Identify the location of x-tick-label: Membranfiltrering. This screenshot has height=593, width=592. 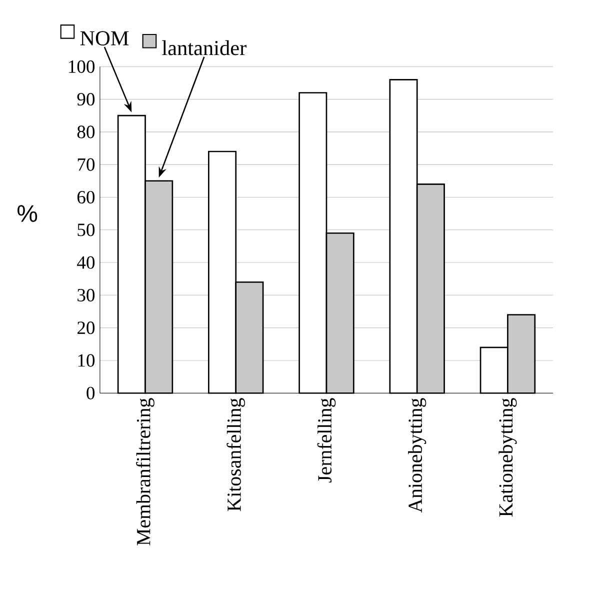
(145, 472).